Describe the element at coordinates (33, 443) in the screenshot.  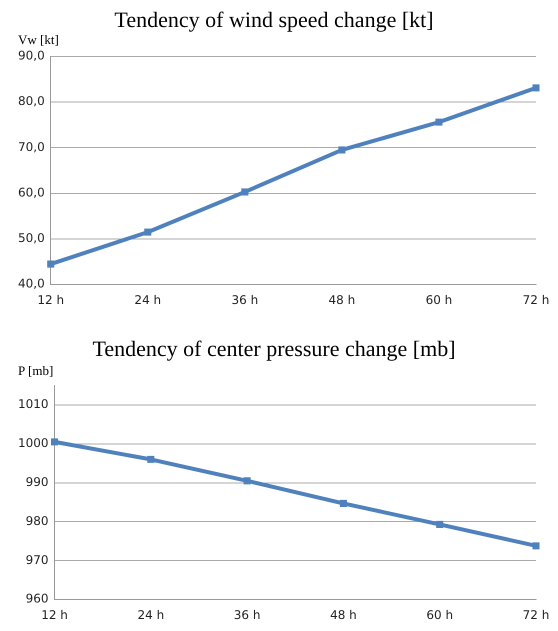
I see `y-tick-label: 1000` at that location.